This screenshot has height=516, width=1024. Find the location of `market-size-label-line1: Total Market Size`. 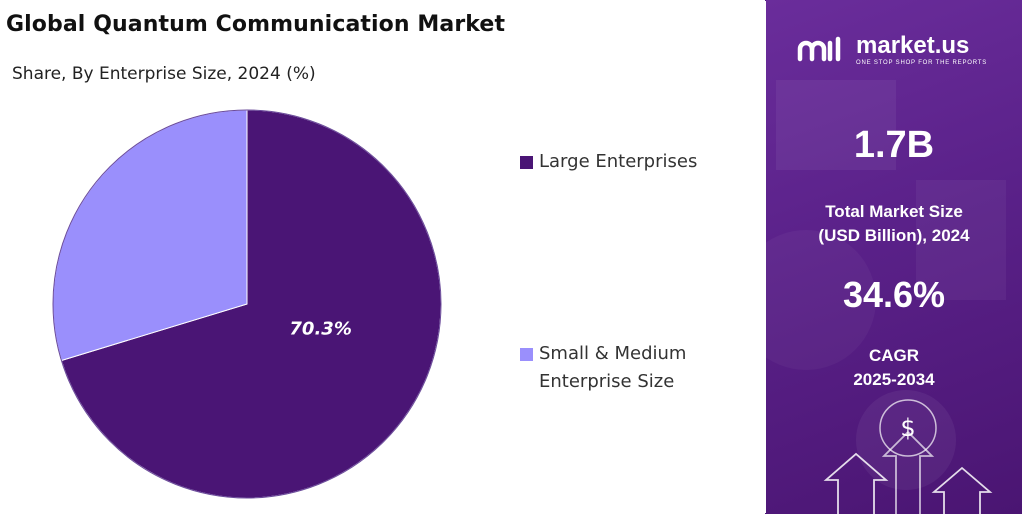

market-size-label-line1: Total Market Size is located at coordinates (894, 211).